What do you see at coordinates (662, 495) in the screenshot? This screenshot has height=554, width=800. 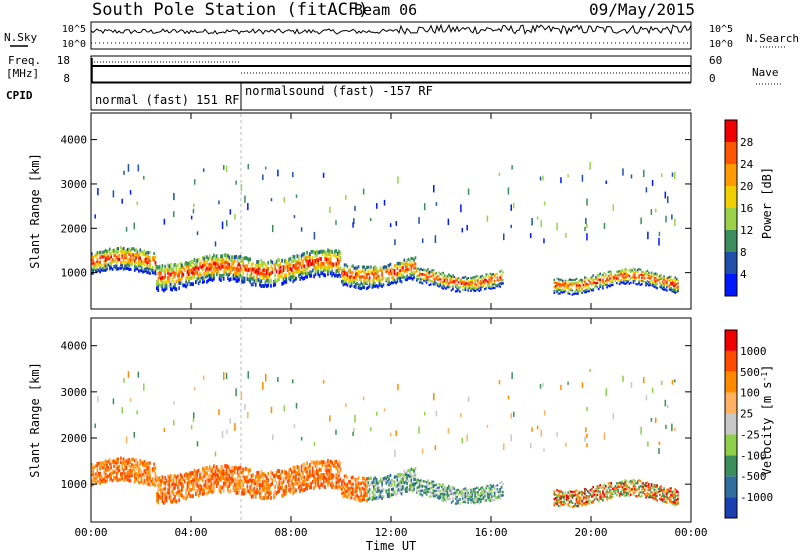 I see `velocity-cell-1964` at bounding box center [662, 495].